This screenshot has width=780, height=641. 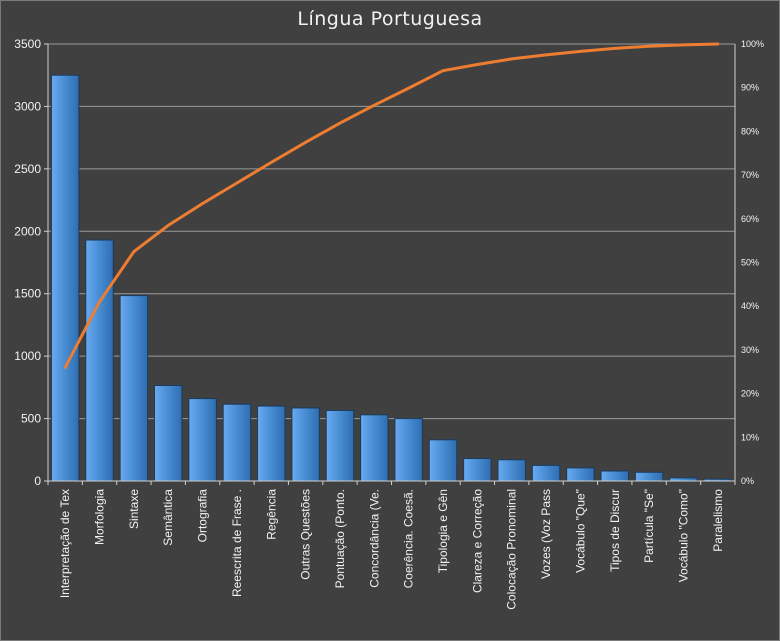 What do you see at coordinates (750, 437) in the screenshot?
I see `y2-tick-label: 10%` at bounding box center [750, 437].